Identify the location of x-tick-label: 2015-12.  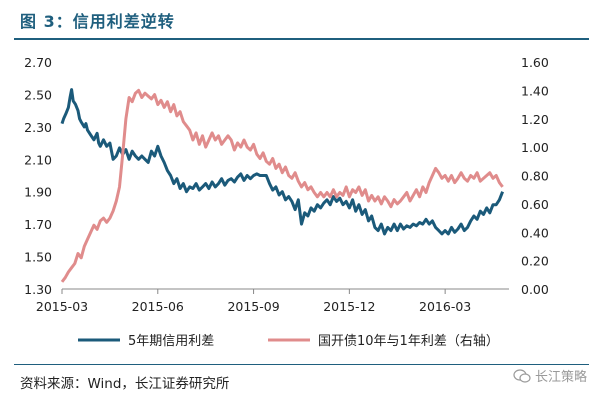
(349, 306).